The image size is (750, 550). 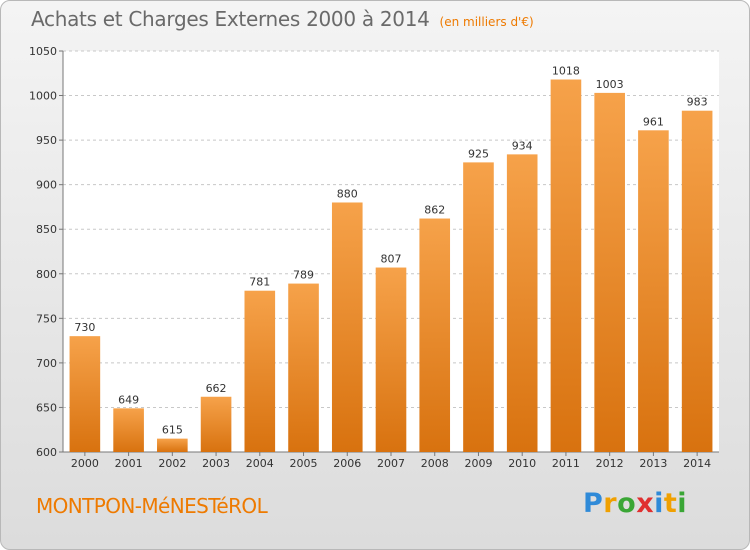 I want to click on x-tick-label: 2011, so click(x=566, y=463).